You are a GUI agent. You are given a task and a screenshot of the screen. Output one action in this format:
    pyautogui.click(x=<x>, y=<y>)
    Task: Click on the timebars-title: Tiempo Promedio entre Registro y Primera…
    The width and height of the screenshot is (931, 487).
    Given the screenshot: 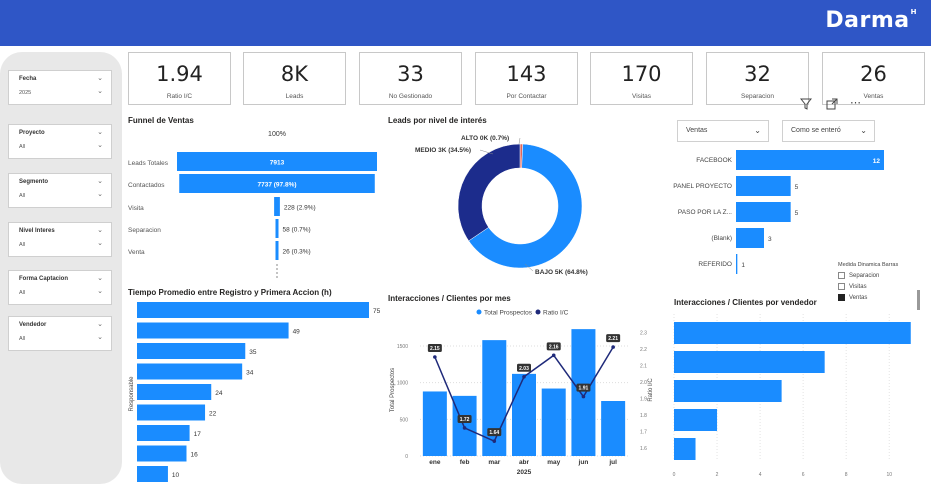 What is the action you would take?
    pyautogui.click(x=230, y=292)
    